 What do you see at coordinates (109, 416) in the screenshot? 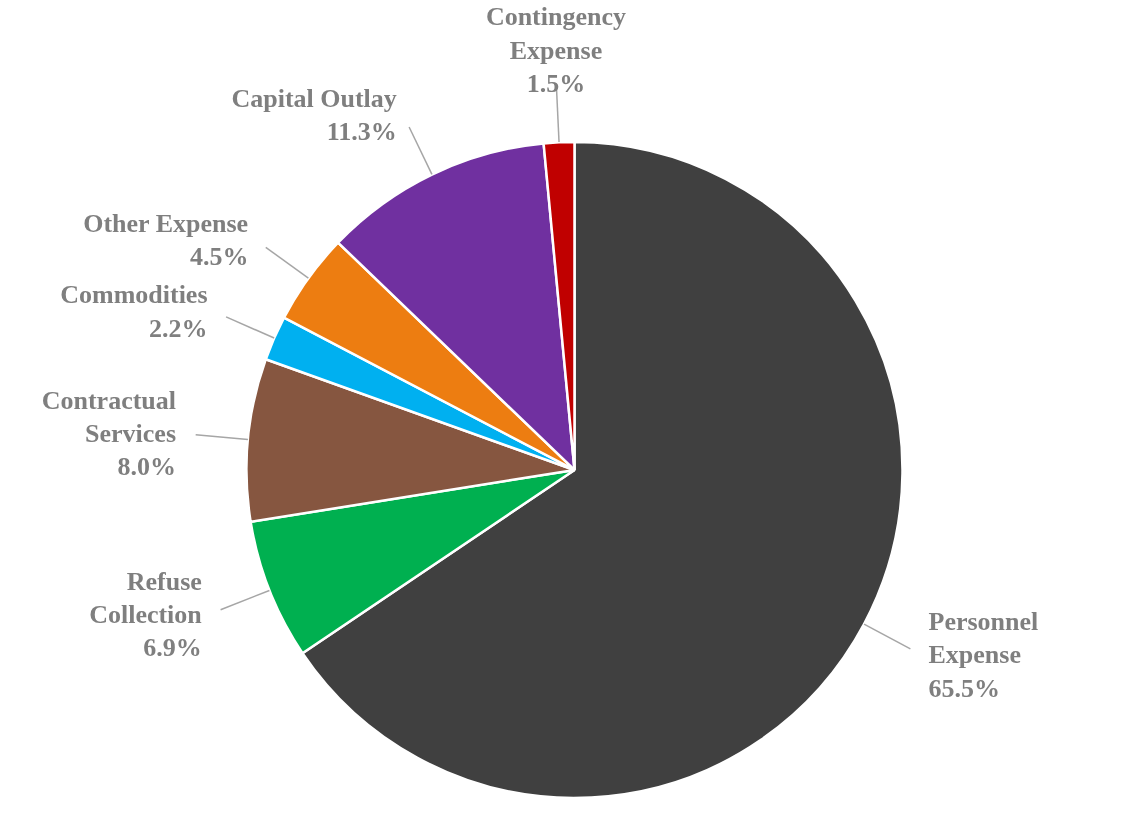
I see `slice-label: Contractual Services` at bounding box center [109, 416].